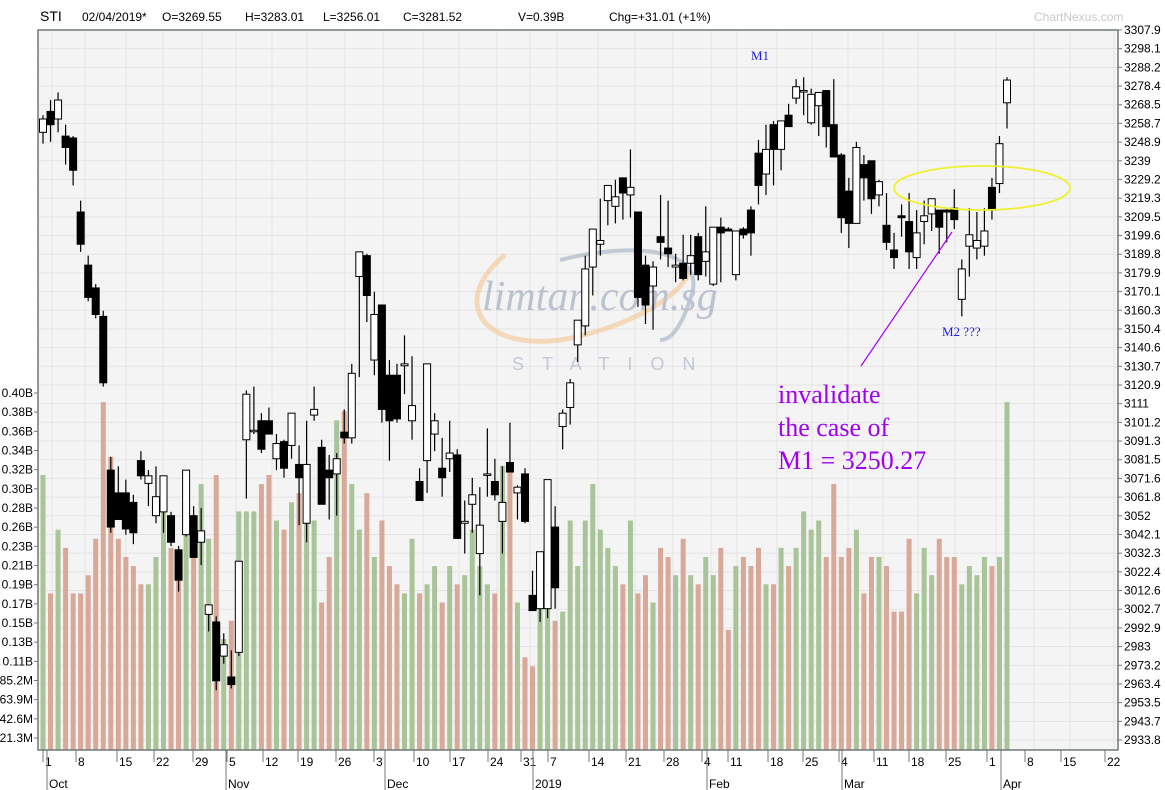  I want to click on low-value: L=3256.01, so click(352, 17).